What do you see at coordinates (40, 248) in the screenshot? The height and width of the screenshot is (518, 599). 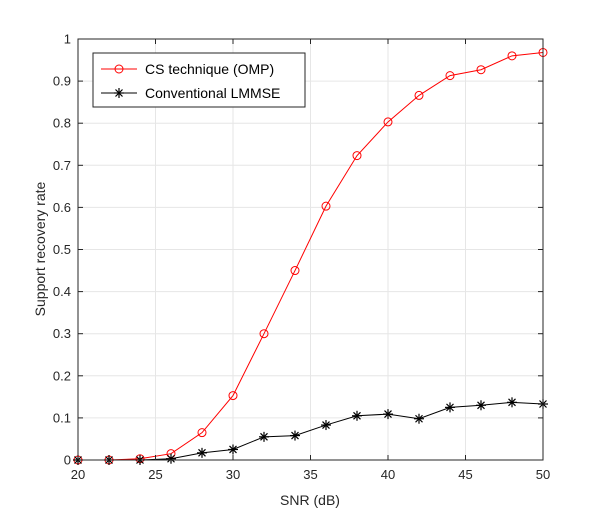 I see `y-axis-label: Support recovery rate` at bounding box center [40, 248].